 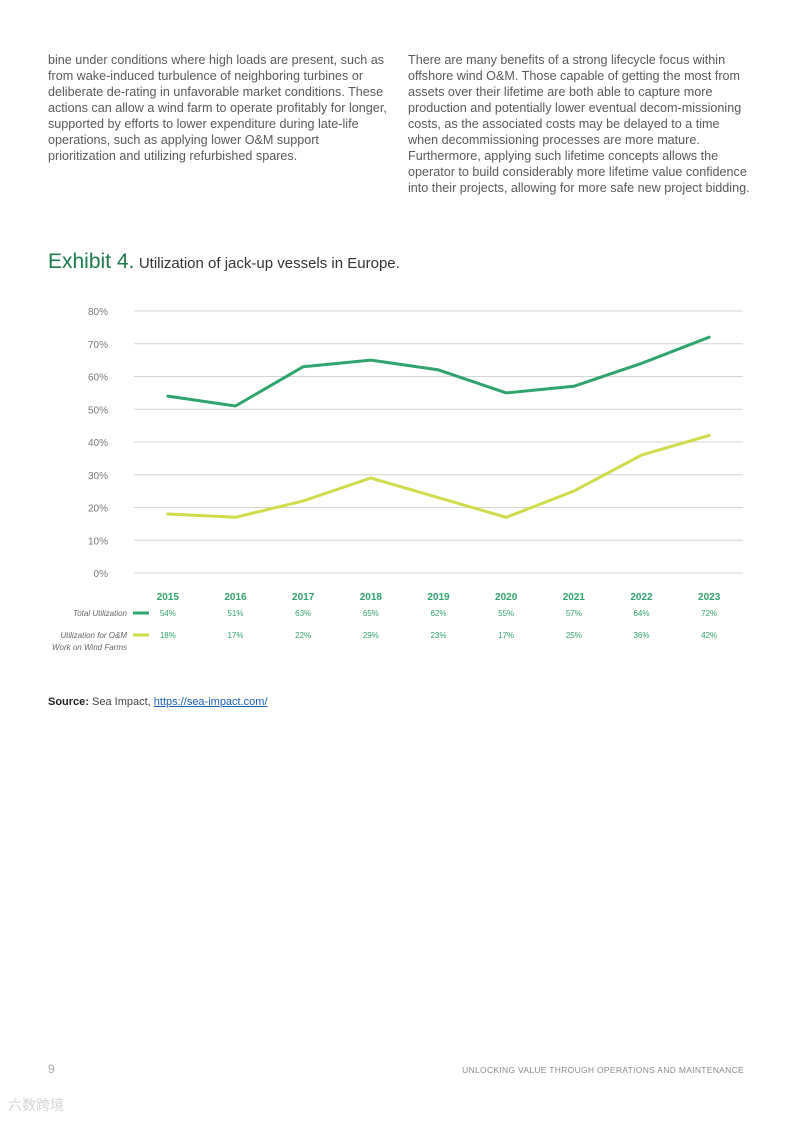 What do you see at coordinates (709, 613) in the screenshot?
I see `data-label: 72%` at bounding box center [709, 613].